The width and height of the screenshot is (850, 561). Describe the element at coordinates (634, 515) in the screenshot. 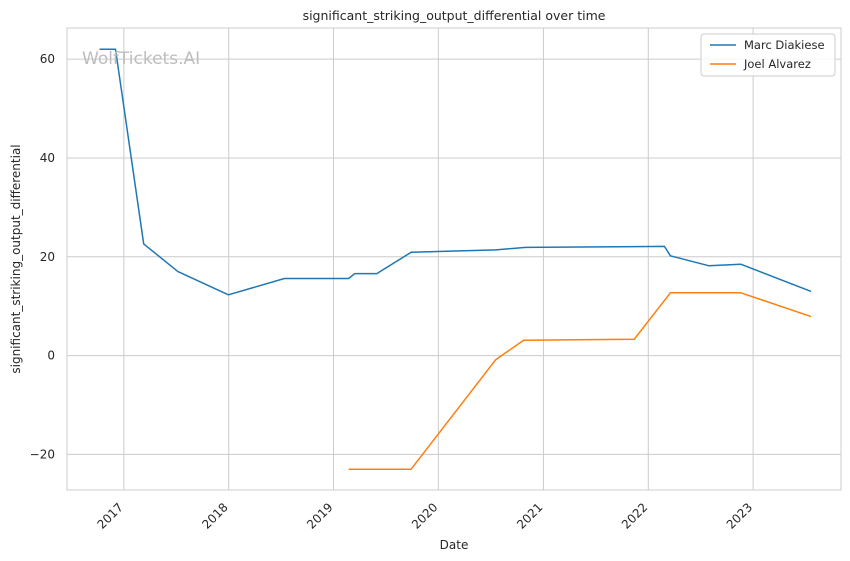

I see `x-tick-label: 2022` at that location.